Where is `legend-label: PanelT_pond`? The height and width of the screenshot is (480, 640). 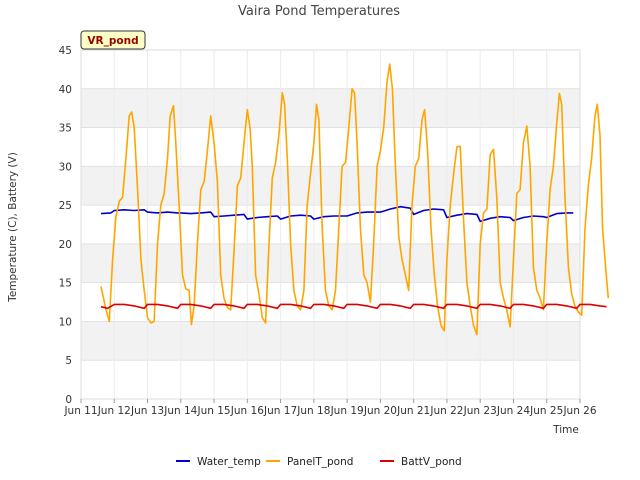
legend-label: PanelT_pond is located at coordinates (320, 462).